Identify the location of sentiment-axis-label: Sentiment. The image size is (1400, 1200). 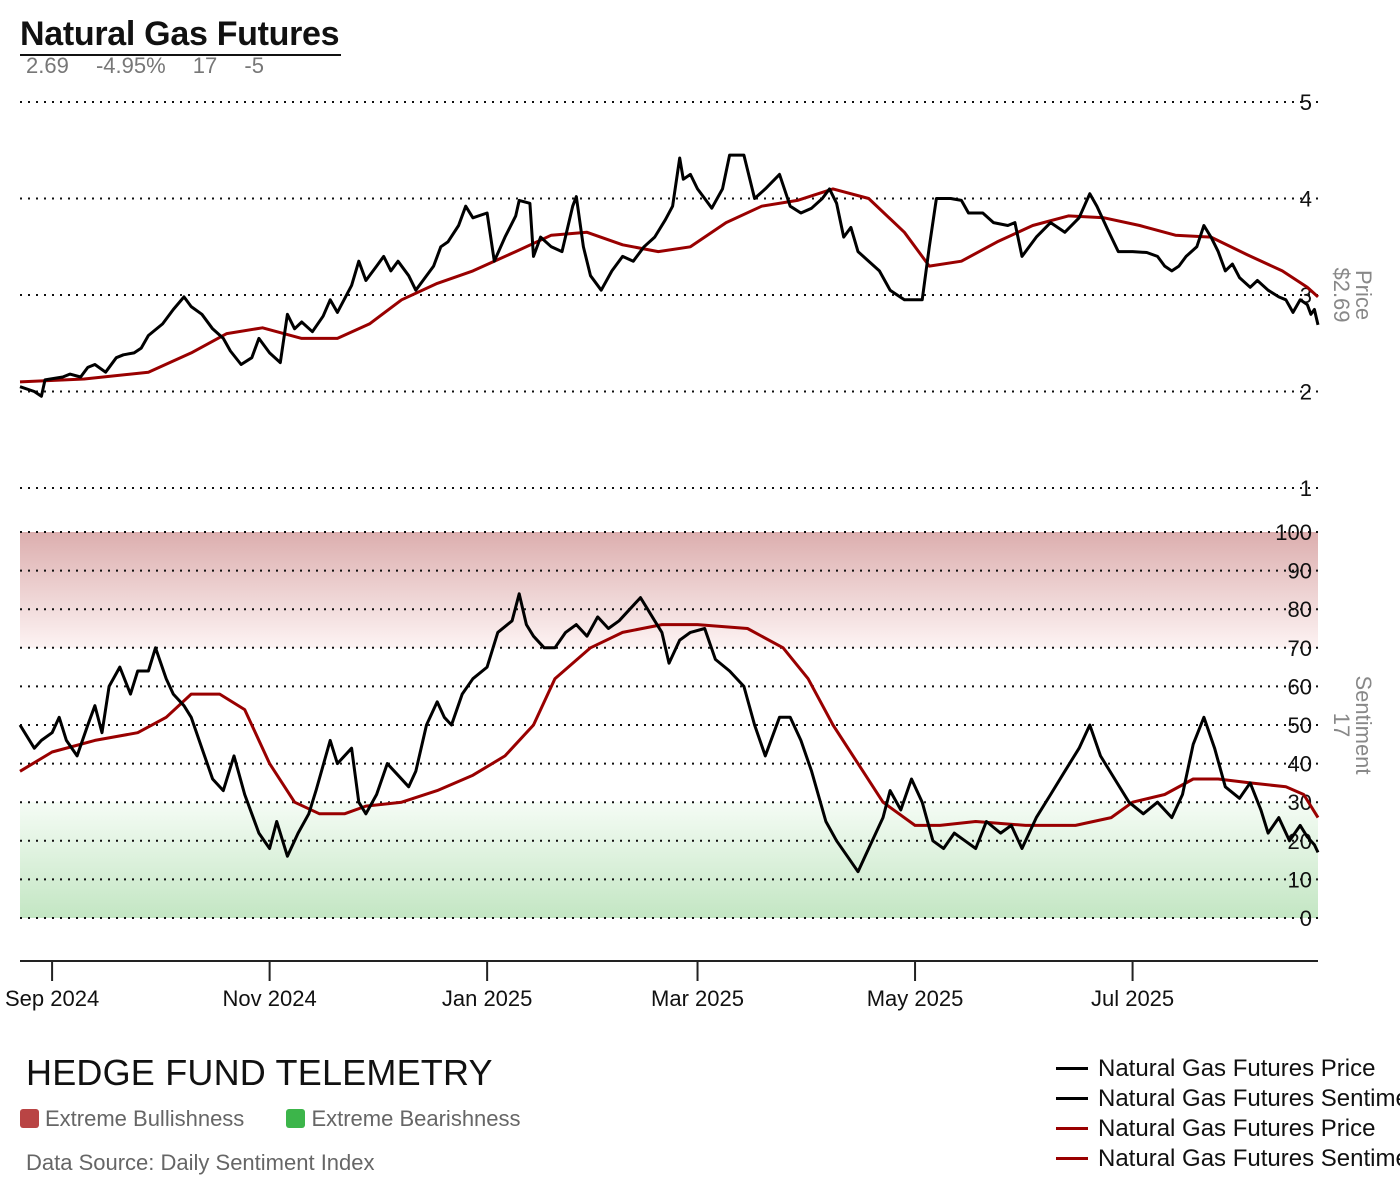
(1363, 724).